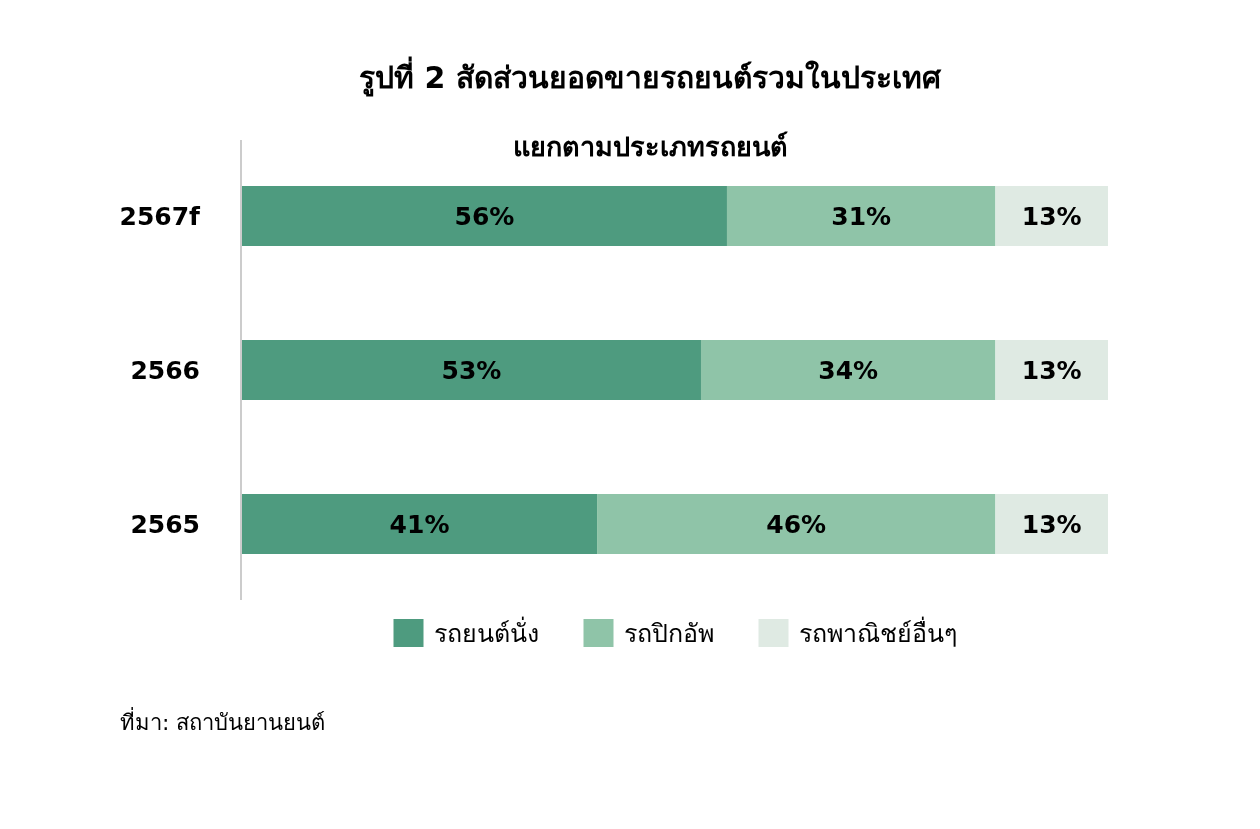 Image resolution: width=1260 pixels, height=829 pixels. Describe the element at coordinates (877, 632) in the screenshot. I see `legend-label: รถพาณิชย์อื่นๆ` at that location.